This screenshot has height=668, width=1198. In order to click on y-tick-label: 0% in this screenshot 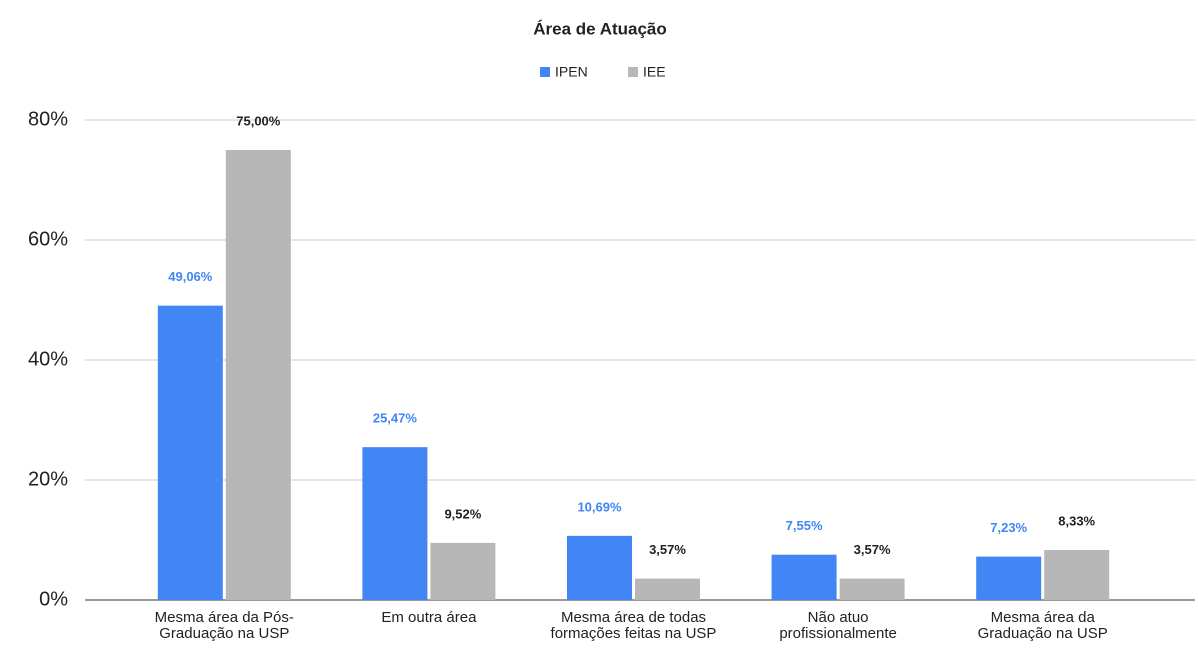, I will do `click(53, 599)`.